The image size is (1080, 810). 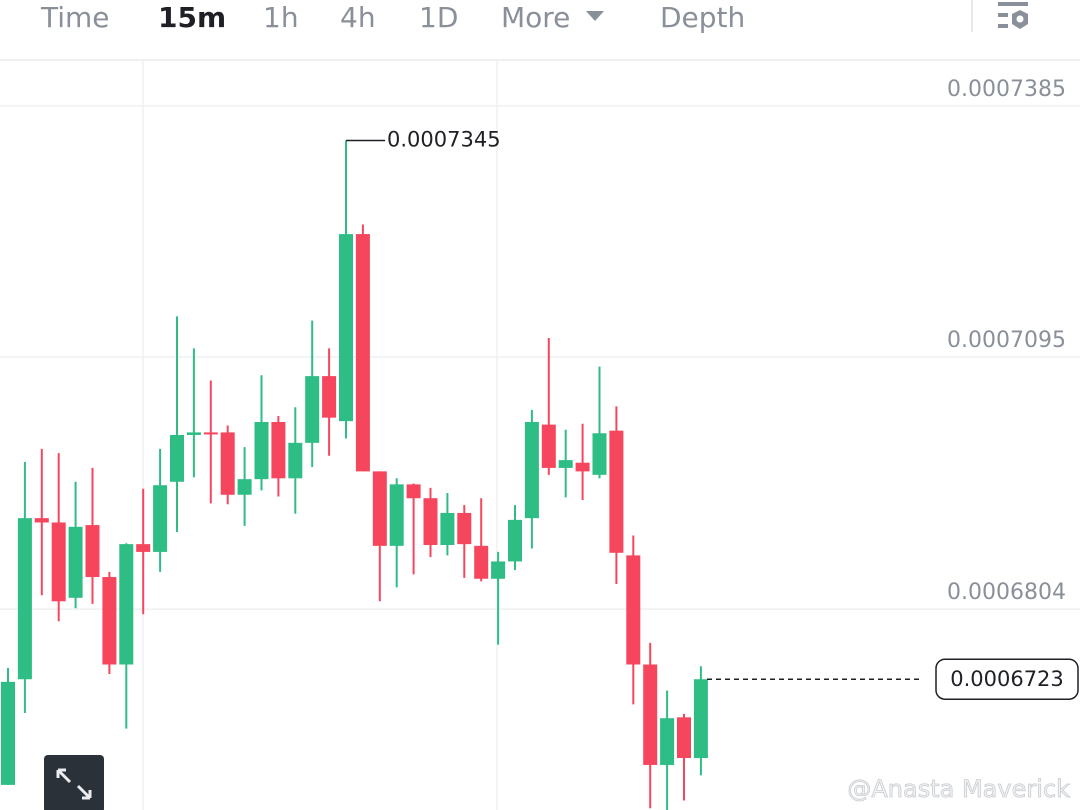 What do you see at coordinates (535, 17) in the screenshot?
I see `tab: More` at bounding box center [535, 17].